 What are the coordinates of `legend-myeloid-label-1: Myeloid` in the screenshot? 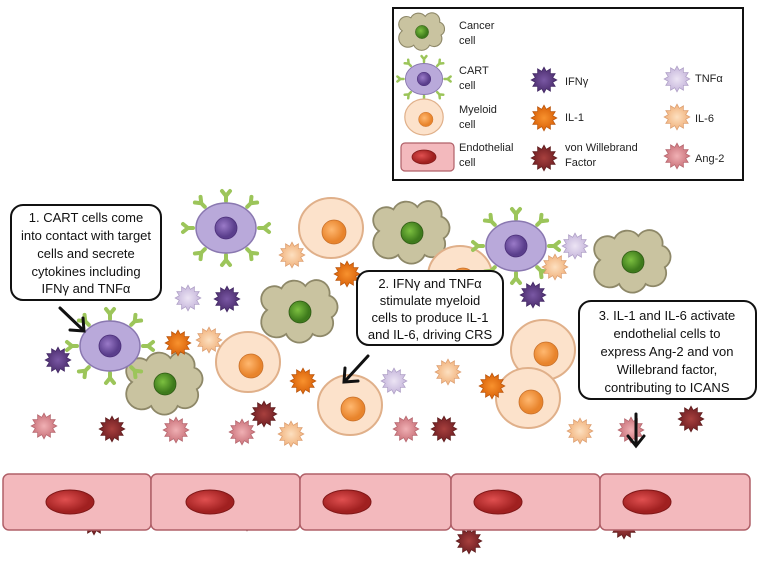 It's located at (478, 110).